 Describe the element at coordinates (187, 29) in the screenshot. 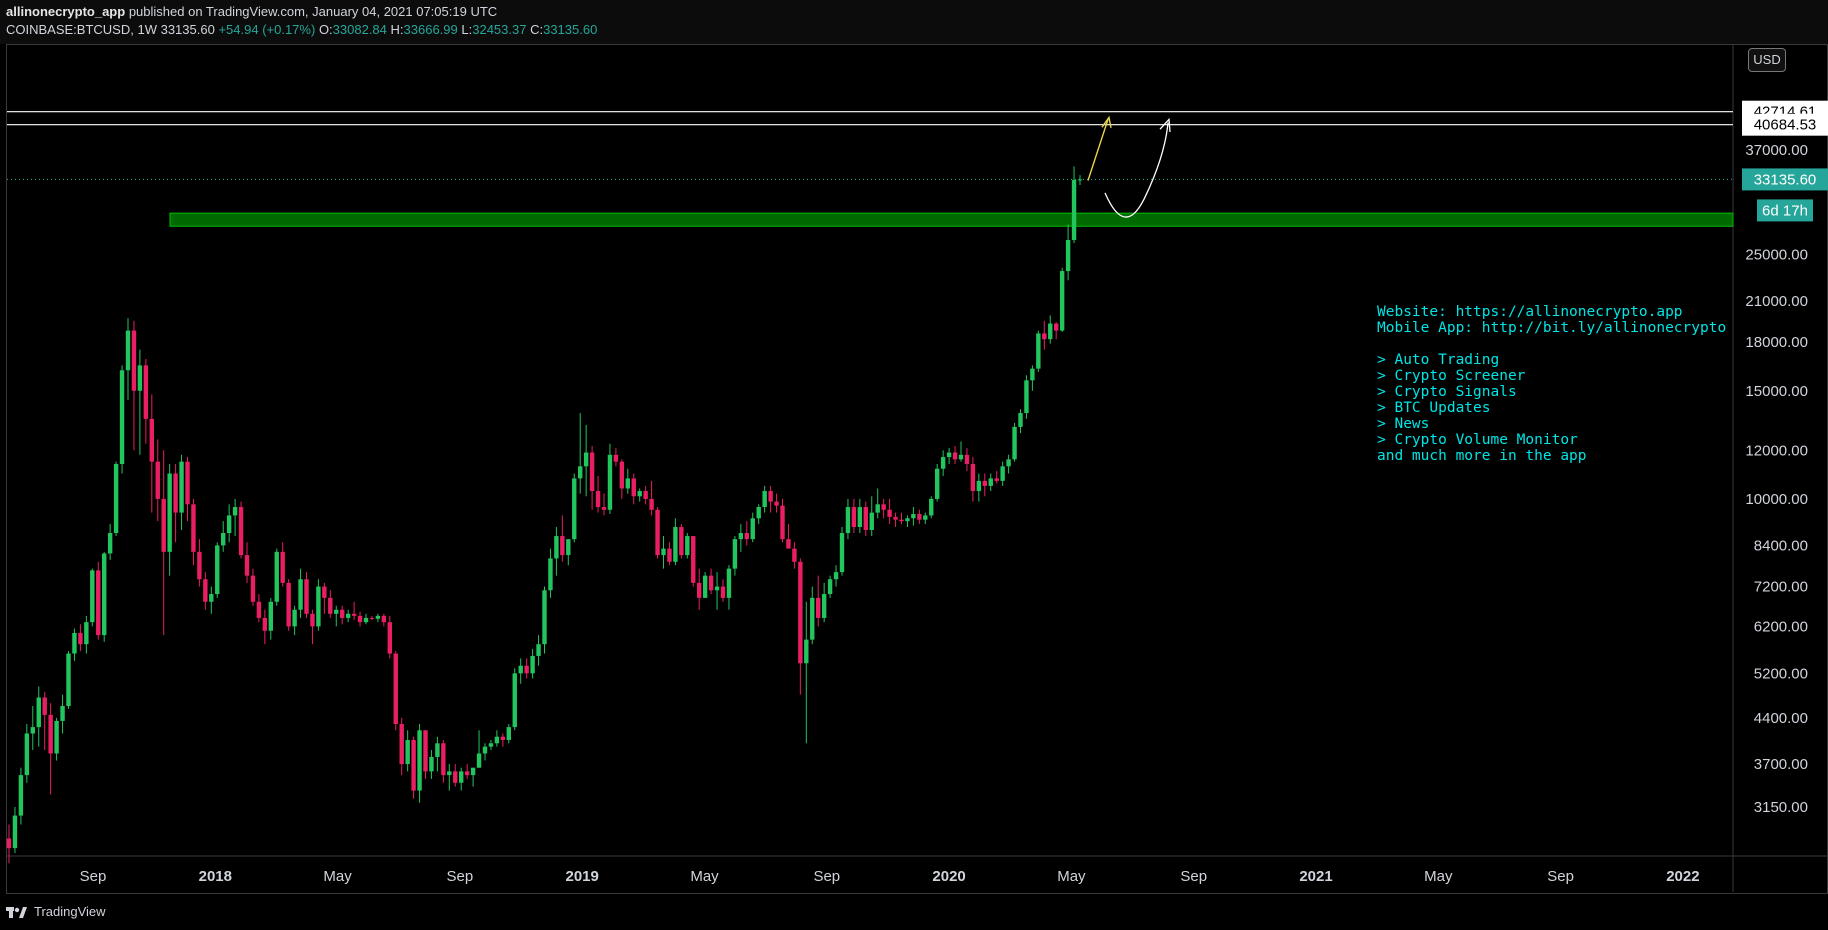

I see `last-price: 33135.60` at that location.